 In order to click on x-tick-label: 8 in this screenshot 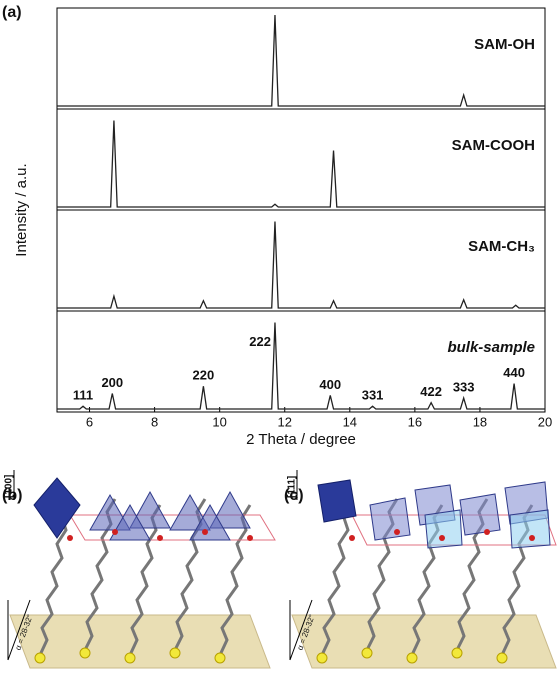, I will do `click(154, 421)`.